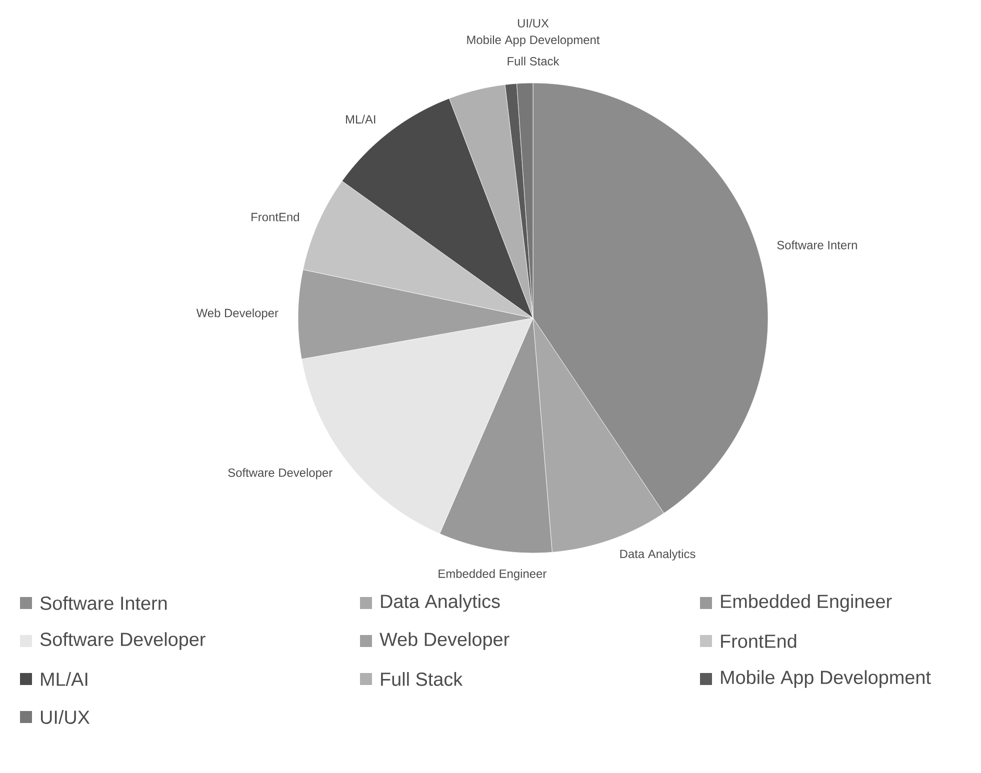 The image size is (981, 773). Describe the element at coordinates (237, 314) in the screenshot. I see `slice-label: Web Developer` at that location.